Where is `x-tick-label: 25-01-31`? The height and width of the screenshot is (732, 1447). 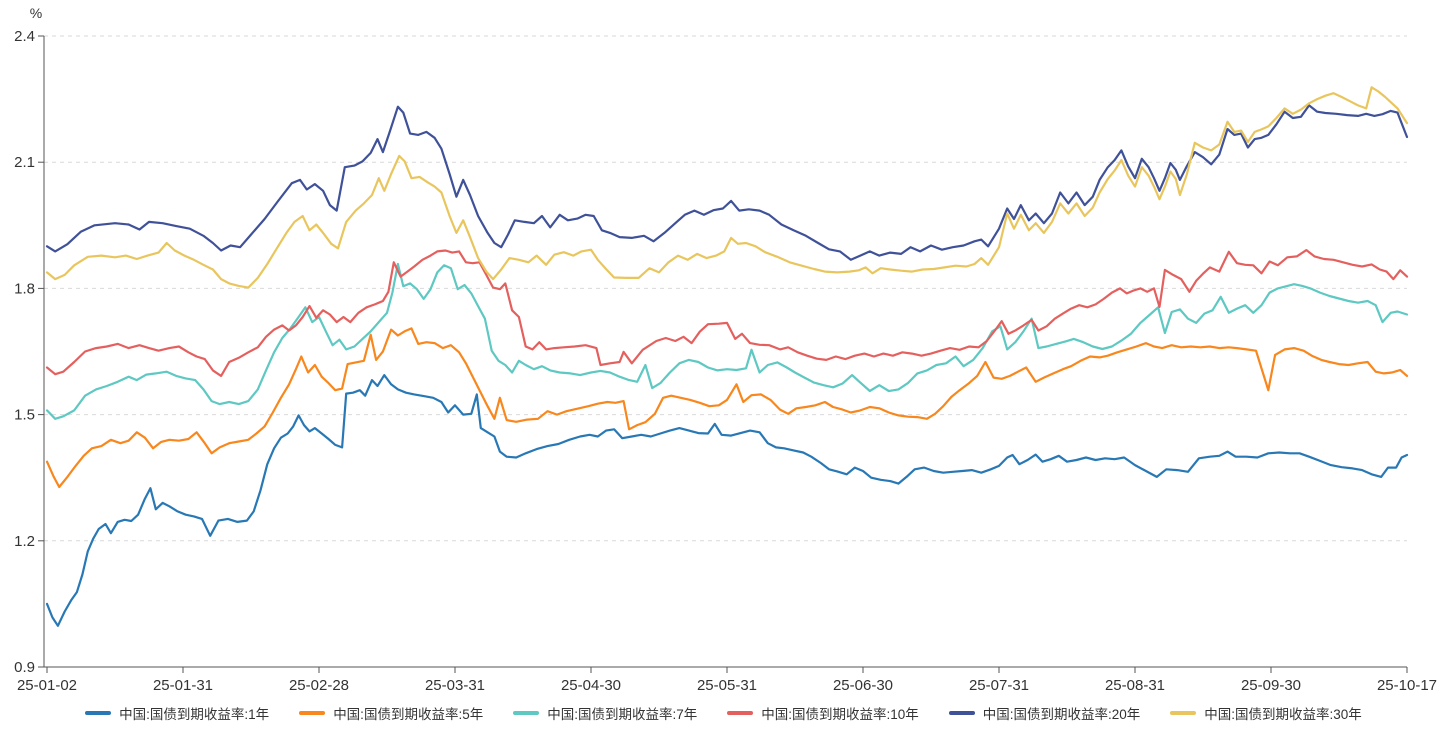 x-tick-label: 25-01-31 is located at coordinates (183, 685).